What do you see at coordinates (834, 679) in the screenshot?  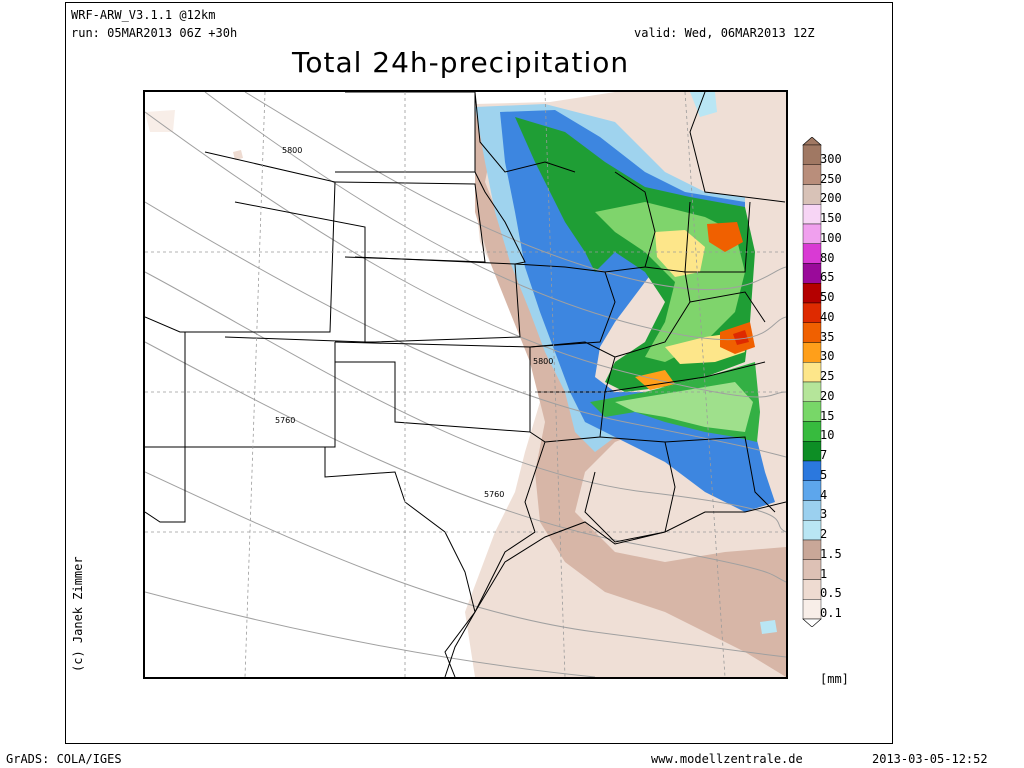 I see `unit-label: [mm]` at bounding box center [834, 679].